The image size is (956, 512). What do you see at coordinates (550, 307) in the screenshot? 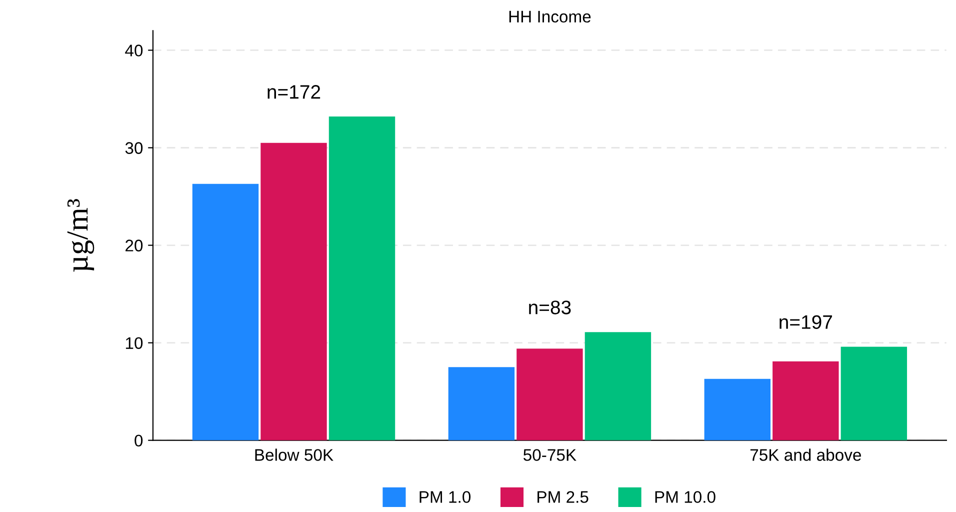
I see `annotation: n=83` at bounding box center [550, 307].